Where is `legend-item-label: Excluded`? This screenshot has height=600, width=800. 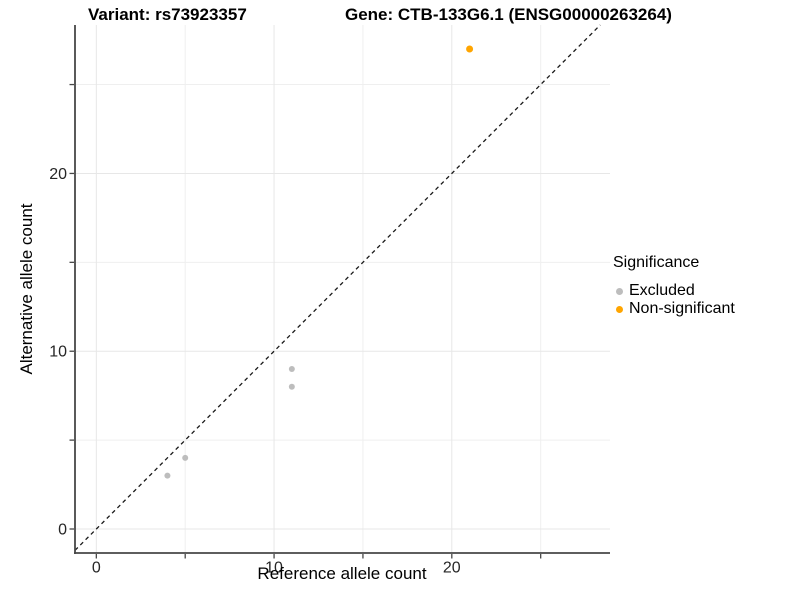
legend-item-label: Excluded is located at coordinates (662, 290).